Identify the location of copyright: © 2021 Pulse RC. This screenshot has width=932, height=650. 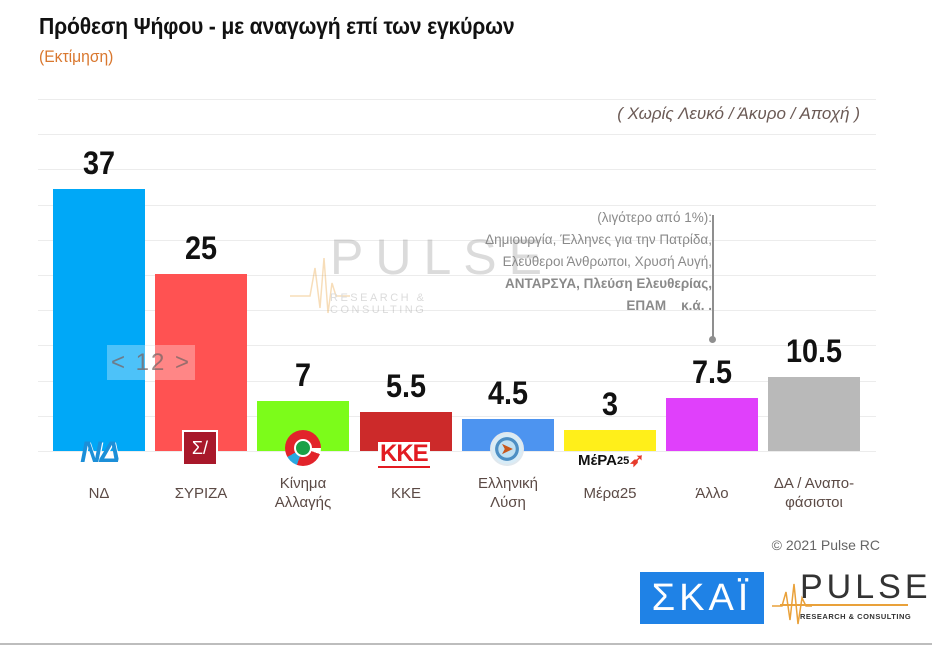
(825, 545).